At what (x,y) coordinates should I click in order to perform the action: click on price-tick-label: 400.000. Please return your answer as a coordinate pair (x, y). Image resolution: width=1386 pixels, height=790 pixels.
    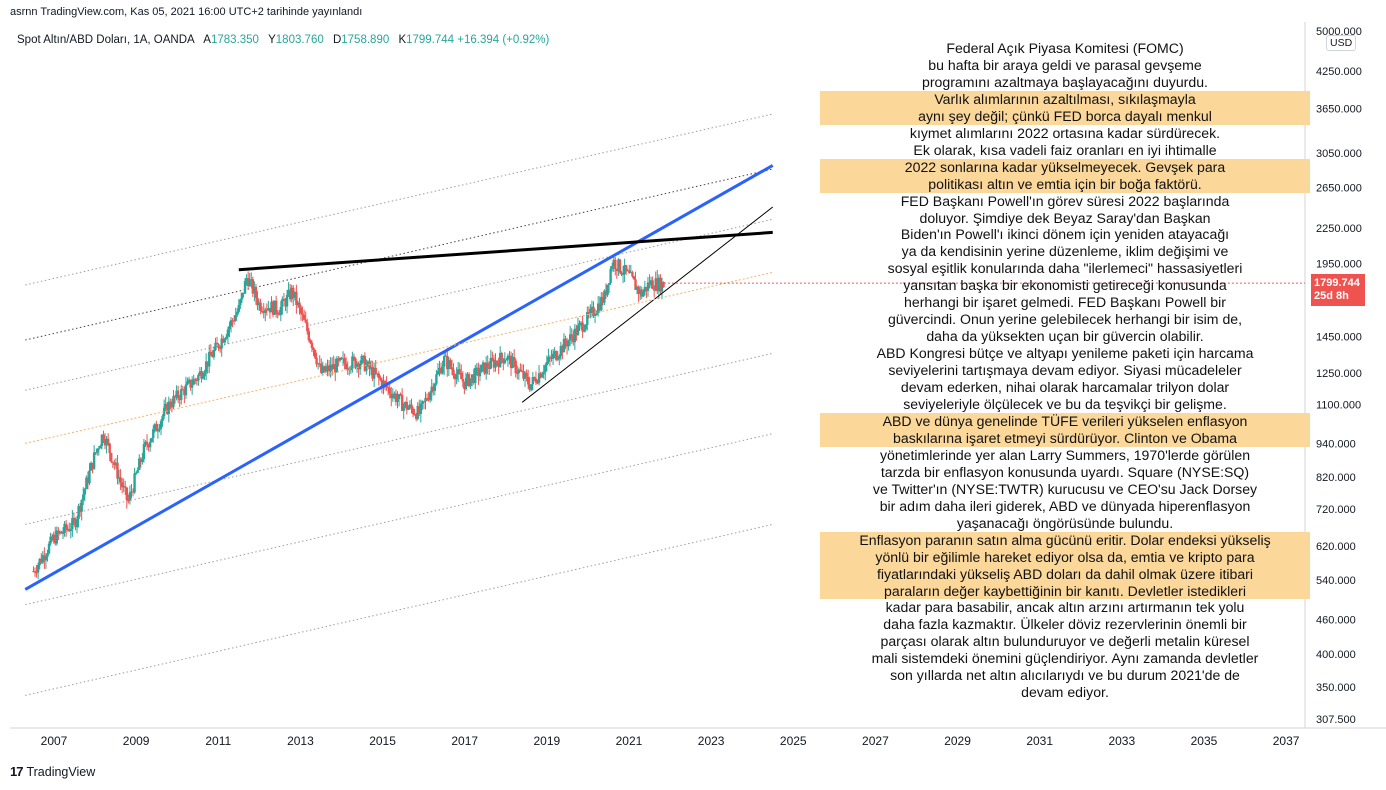
    Looking at the image, I should click on (1336, 655).